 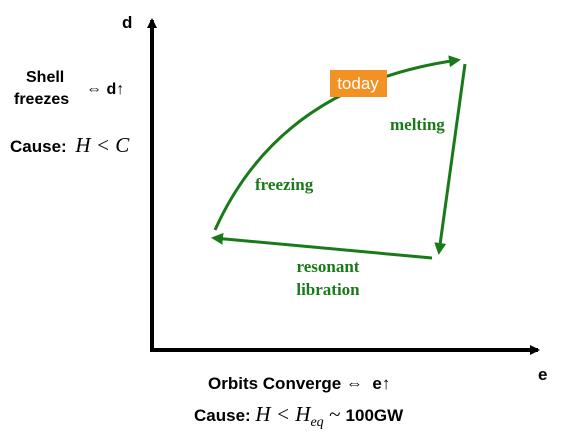 What do you see at coordinates (316, 422) in the screenshot?
I see `cause-sub: eq` at bounding box center [316, 422].